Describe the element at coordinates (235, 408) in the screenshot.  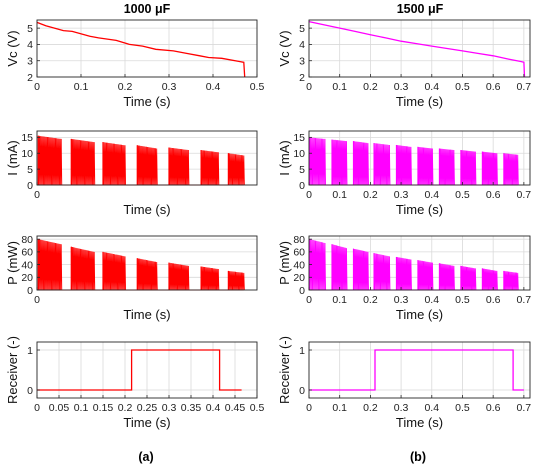
I see `x-tick-label: 0.45` at that location.